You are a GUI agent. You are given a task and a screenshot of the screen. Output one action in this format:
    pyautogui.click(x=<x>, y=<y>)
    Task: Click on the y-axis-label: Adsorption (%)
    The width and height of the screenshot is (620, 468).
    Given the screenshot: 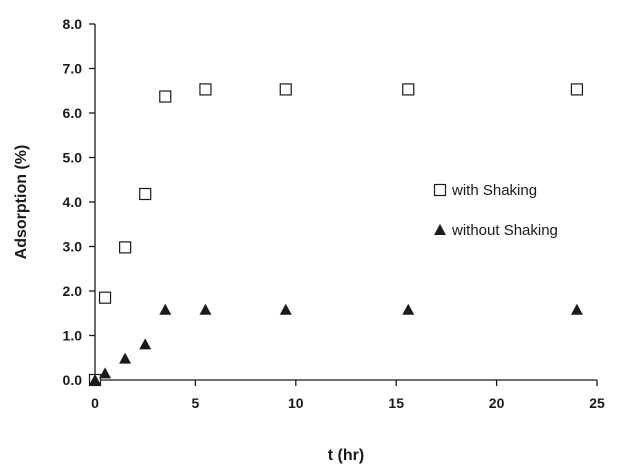 What is the action you would take?
    pyautogui.click(x=21, y=202)
    